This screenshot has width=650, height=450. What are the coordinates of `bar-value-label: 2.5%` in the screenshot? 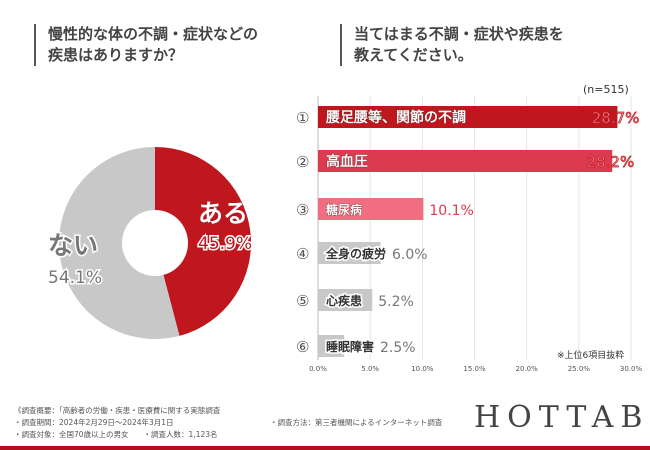 It's located at (398, 348).